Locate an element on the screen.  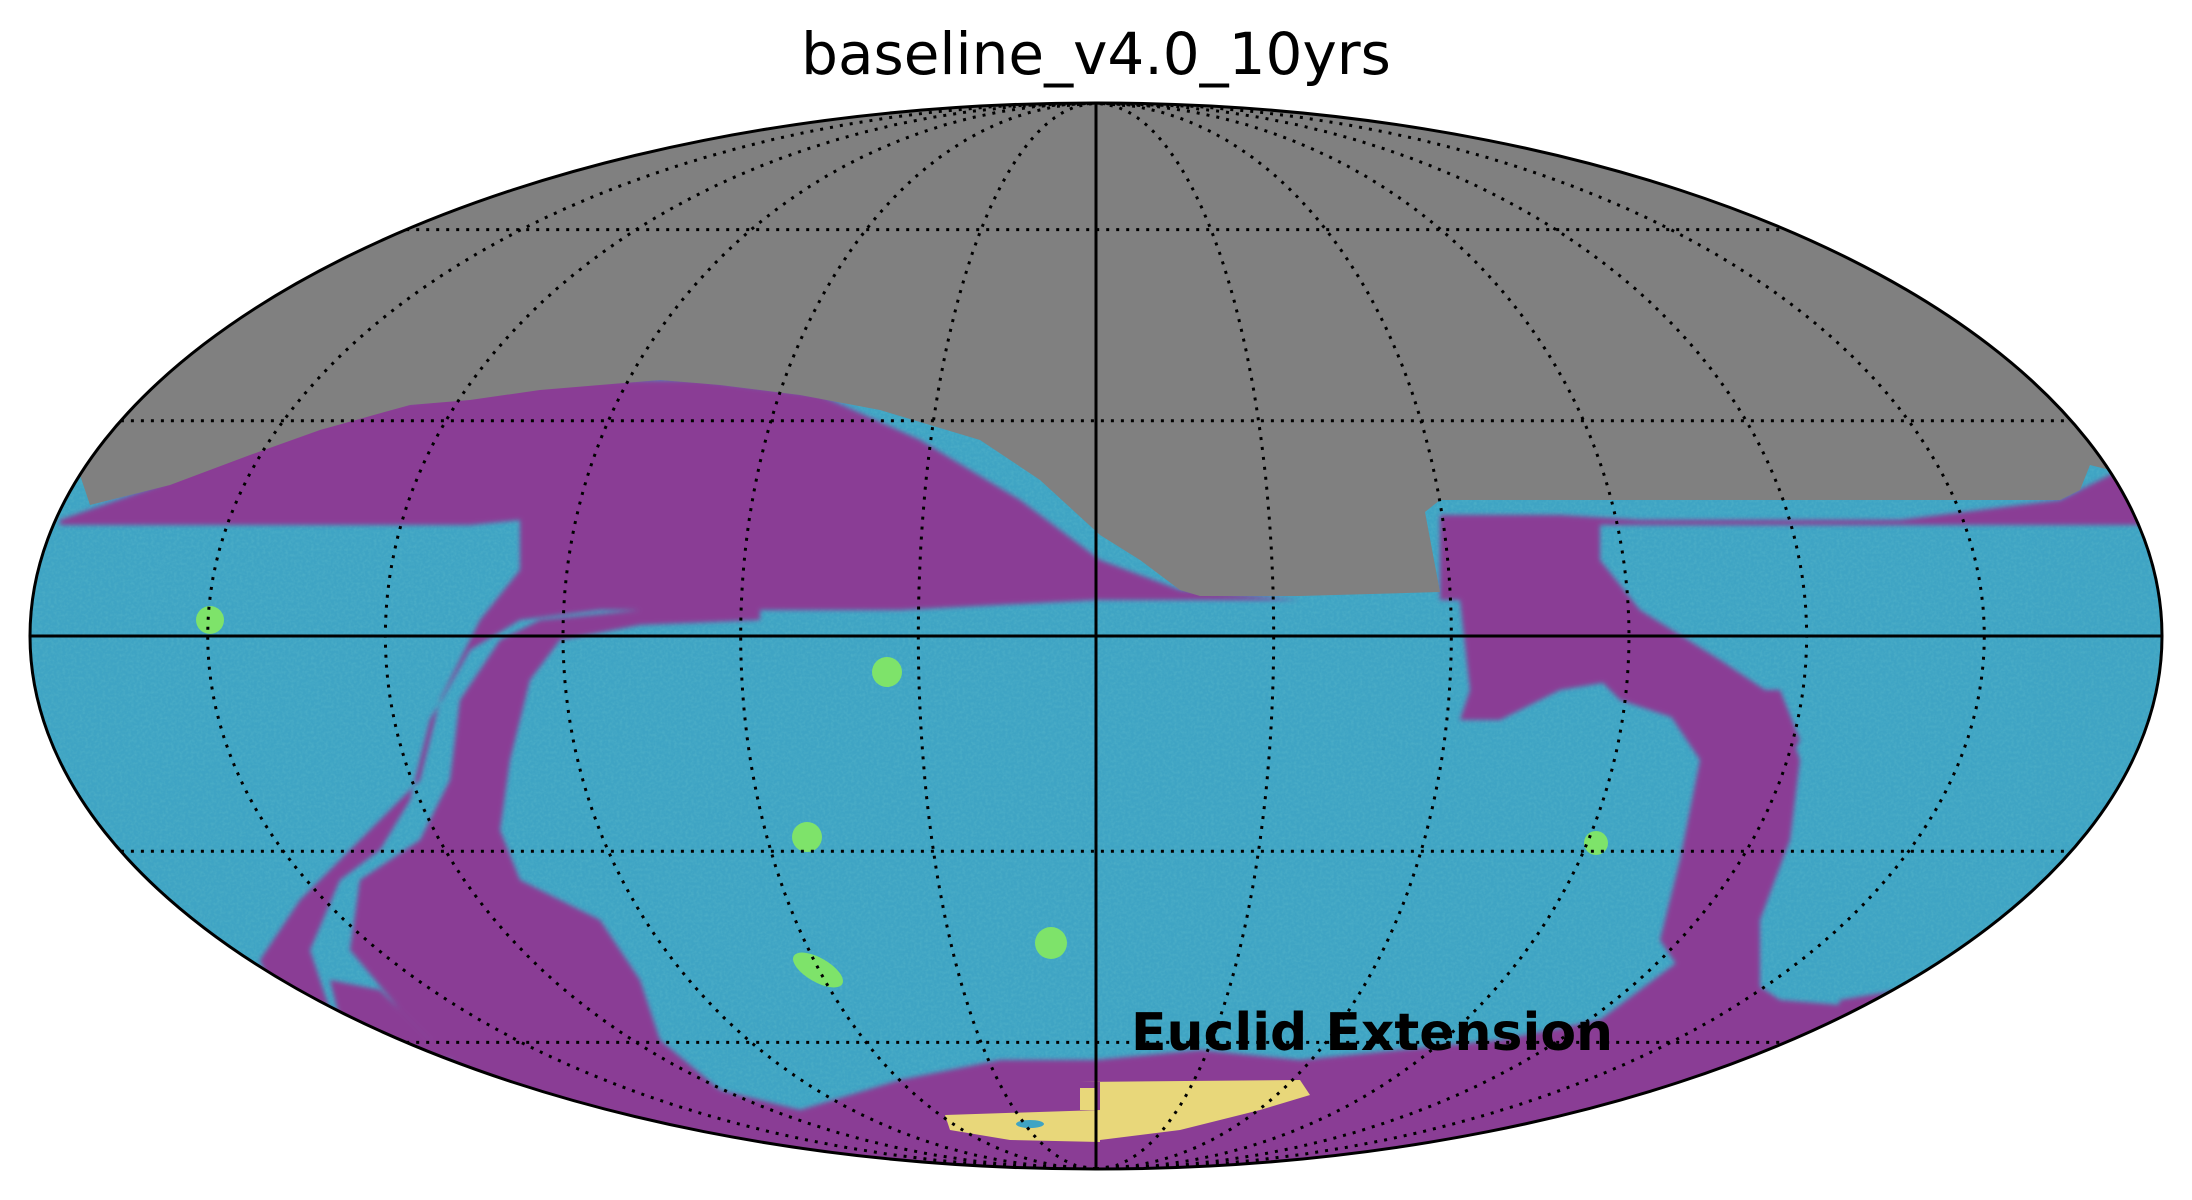
euclid-extension-label: Euclid Extension is located at coordinates (1372, 1033).